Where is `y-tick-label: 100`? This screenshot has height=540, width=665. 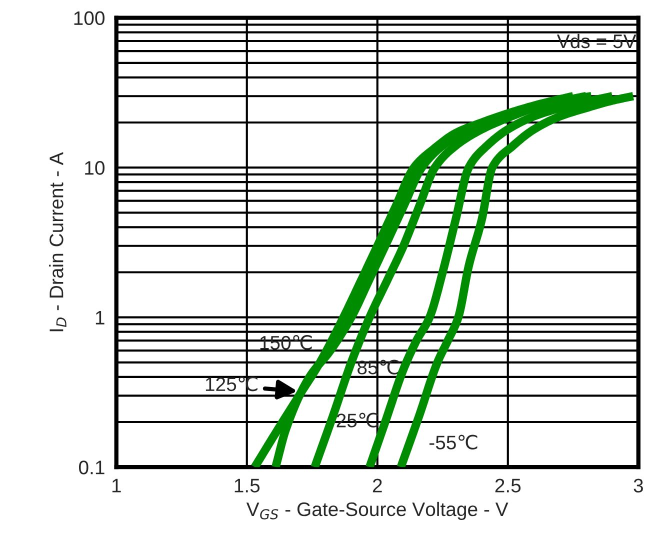
y-tick-label: 100 is located at coordinates (89, 18).